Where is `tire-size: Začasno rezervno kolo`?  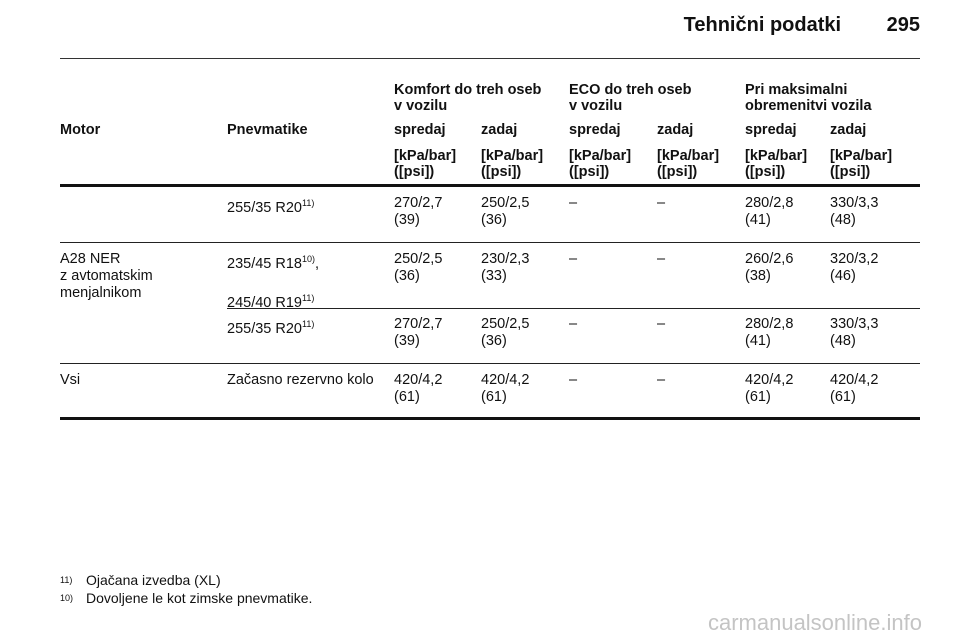 tire-size: Začasno rezervno kolo is located at coordinates (300, 380).